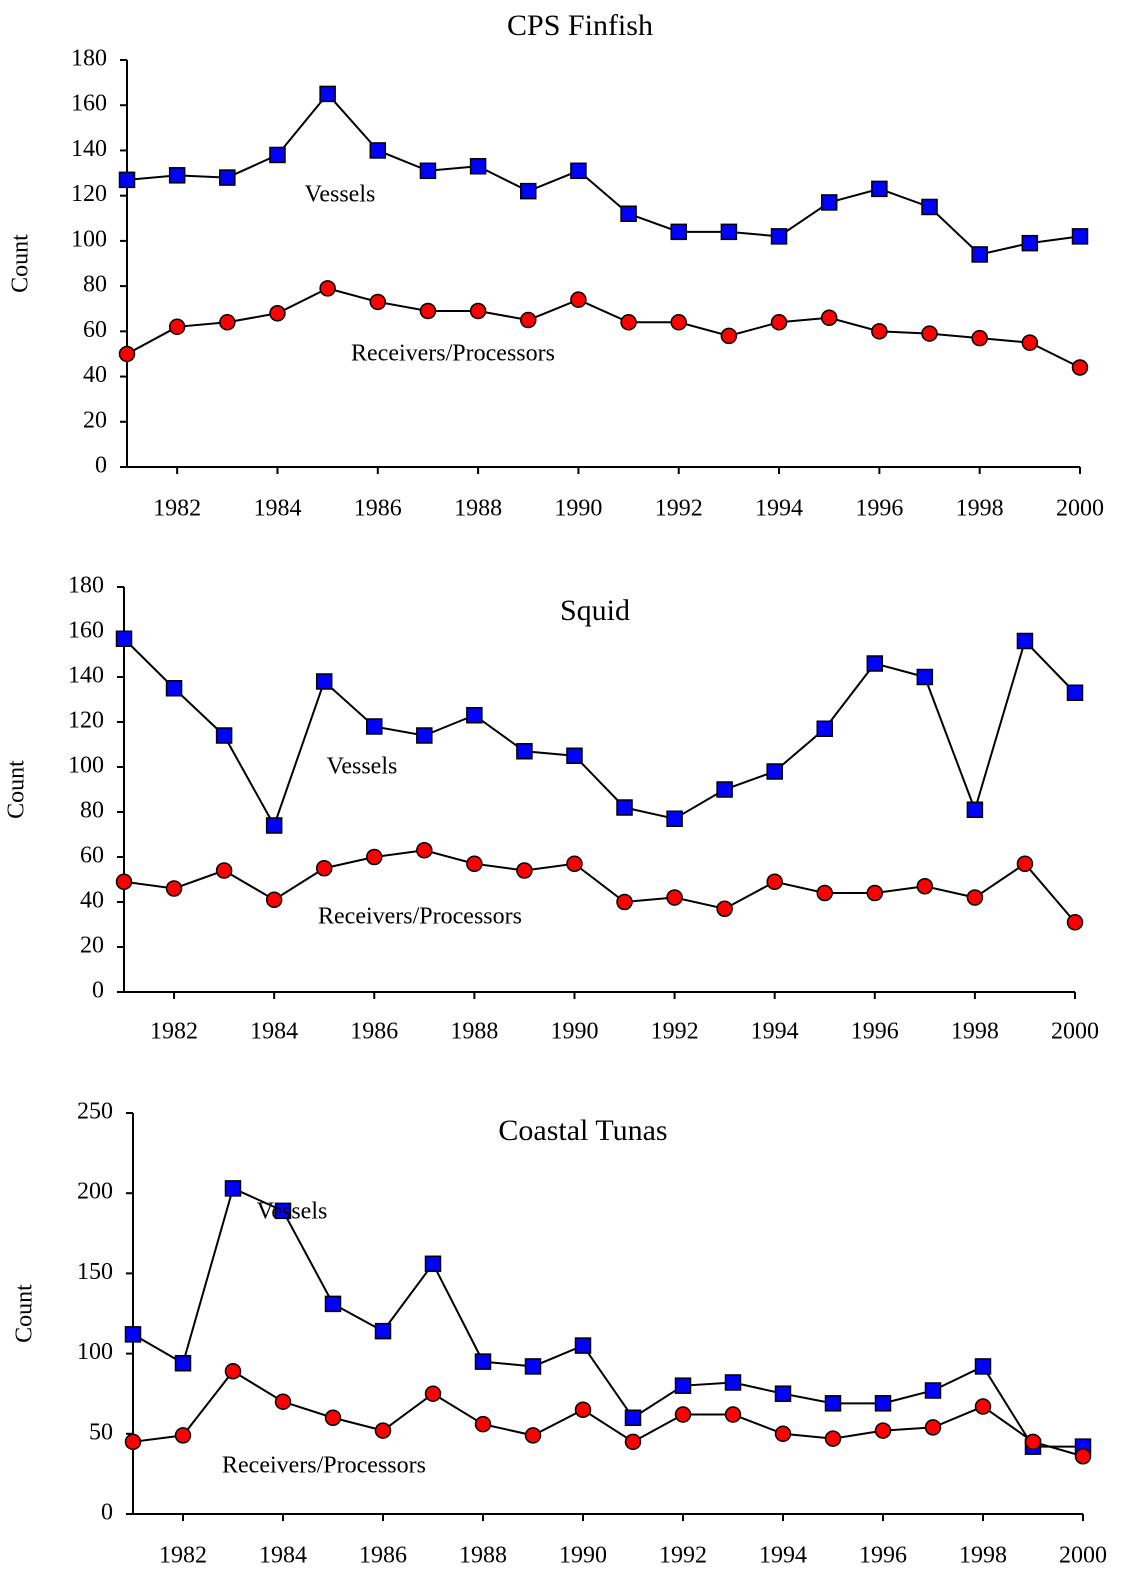  What do you see at coordinates (86, 631) in the screenshot?
I see `y-tick-label: 160` at bounding box center [86, 631].